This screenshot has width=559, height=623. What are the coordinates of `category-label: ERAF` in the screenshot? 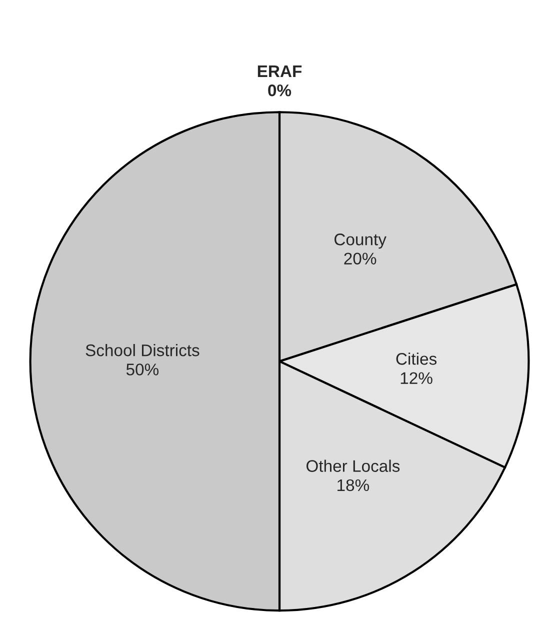 It's located at (280, 71).